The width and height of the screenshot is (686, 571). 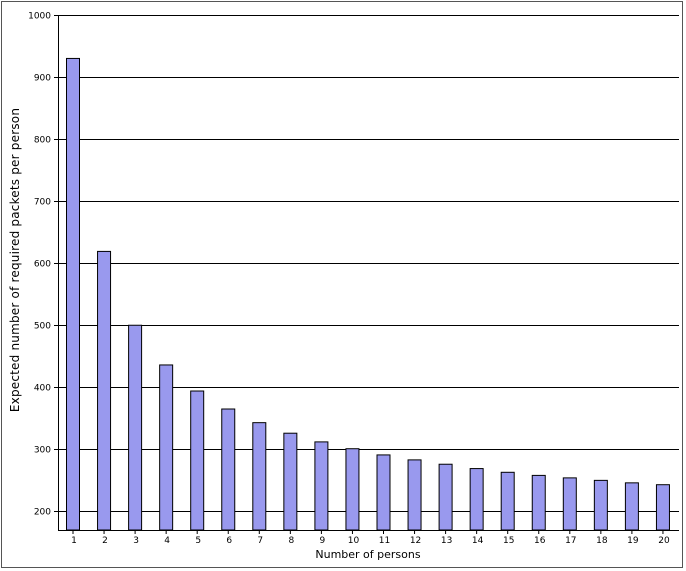 I want to click on x-tick-label: 8, so click(x=291, y=541).